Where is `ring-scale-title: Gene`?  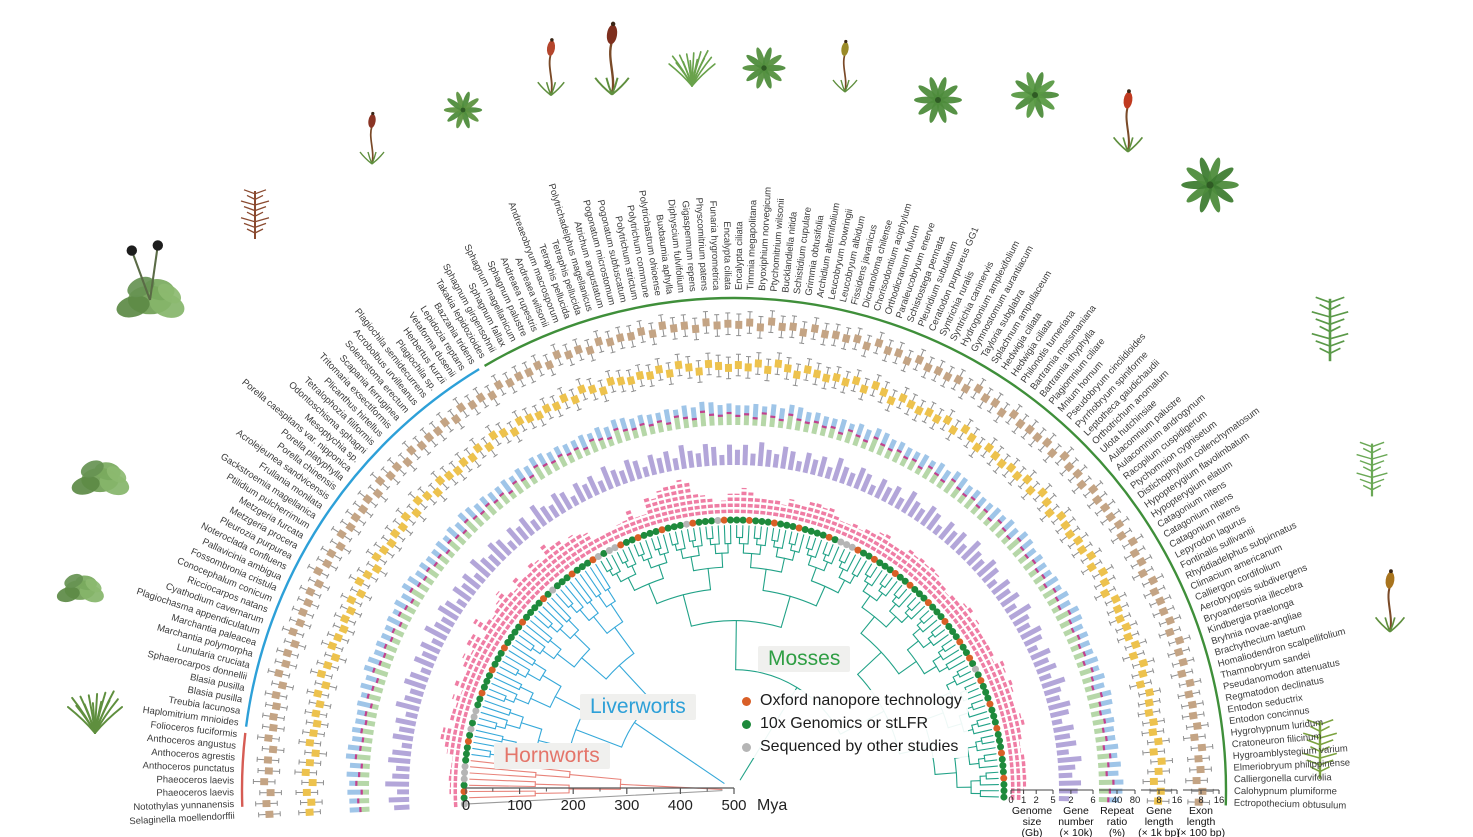
ring-scale-title: Gene is located at coordinates (1076, 811).